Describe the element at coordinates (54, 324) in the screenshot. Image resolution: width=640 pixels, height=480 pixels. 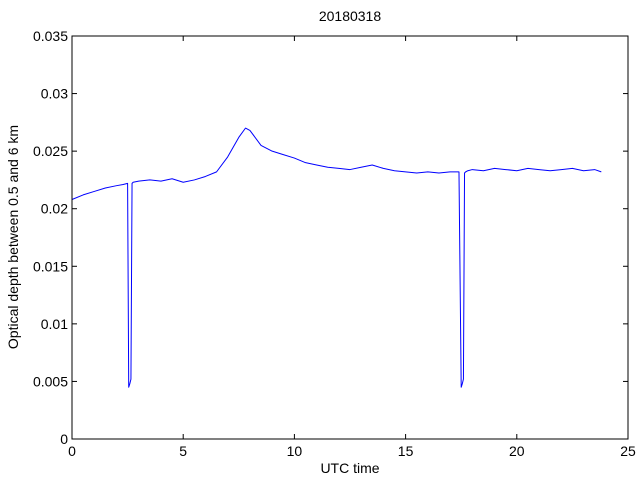
I see `y-tick-label: 0.01` at that location.